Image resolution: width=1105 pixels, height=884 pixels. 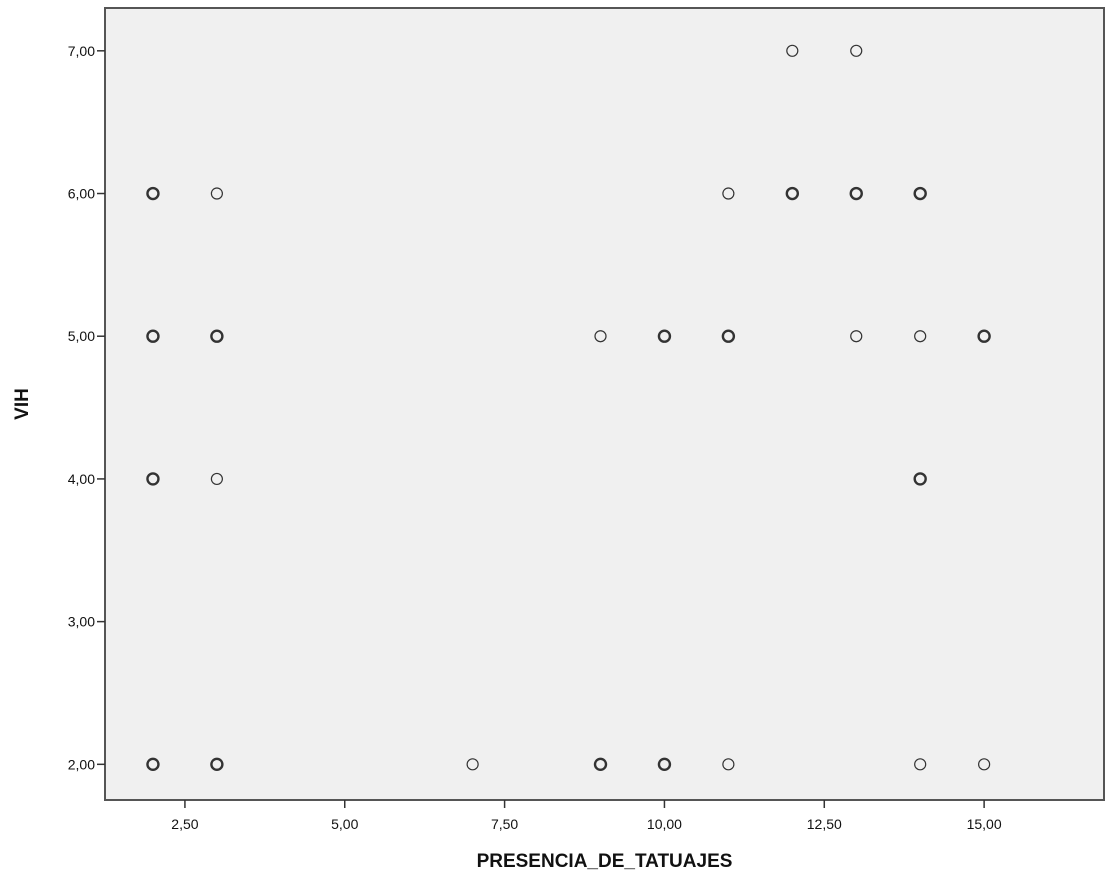 I want to click on x-tick-label: 5,00, so click(x=344, y=824).